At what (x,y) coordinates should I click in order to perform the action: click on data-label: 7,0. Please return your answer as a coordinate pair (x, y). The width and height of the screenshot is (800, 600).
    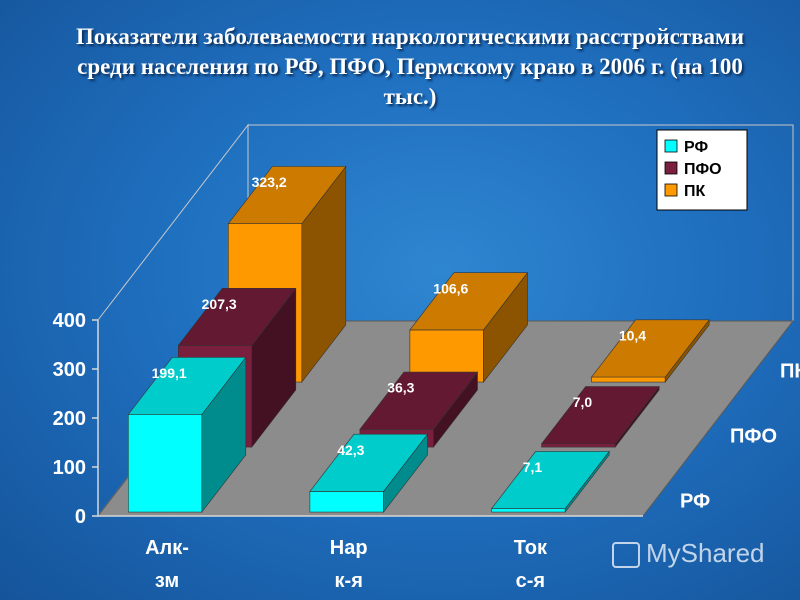
    Looking at the image, I should click on (583, 402).